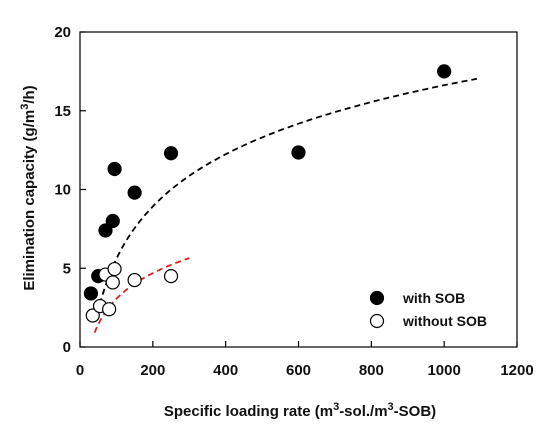 The image size is (550, 432). I want to click on y-tick-label: 0, so click(67, 347).